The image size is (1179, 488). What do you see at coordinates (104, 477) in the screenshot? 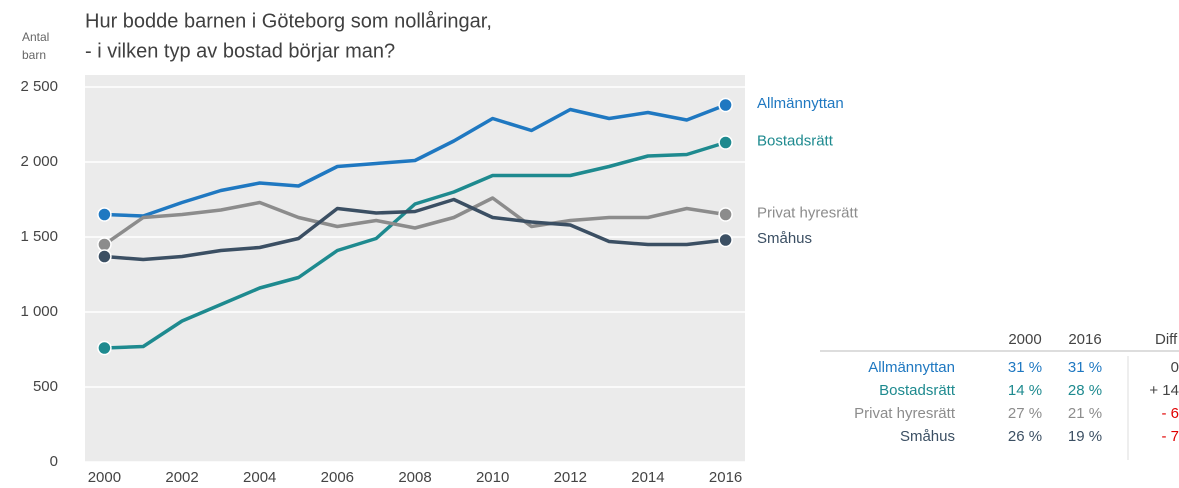
I see `x-tick-label: 2000` at bounding box center [104, 477].